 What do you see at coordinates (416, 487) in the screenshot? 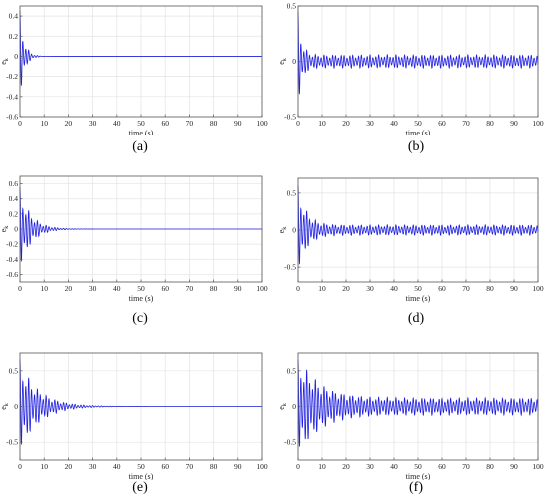
I see `caption-f-text: (f)` at bounding box center [416, 487].